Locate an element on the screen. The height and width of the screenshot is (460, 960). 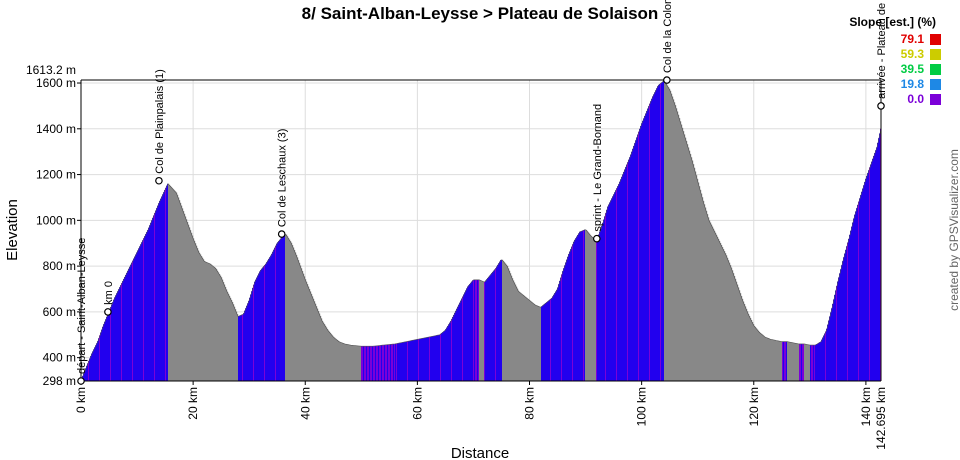
waypoint-label: Col de Plainpalais (1) is located at coordinates (160, 121).